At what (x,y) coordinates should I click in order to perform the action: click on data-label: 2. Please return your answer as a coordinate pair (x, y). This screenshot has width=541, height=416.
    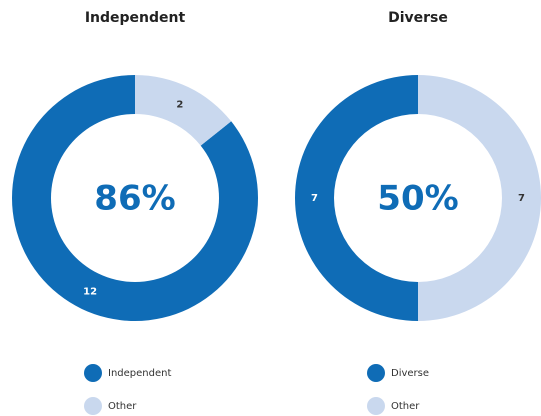
    Looking at the image, I should click on (179, 105).